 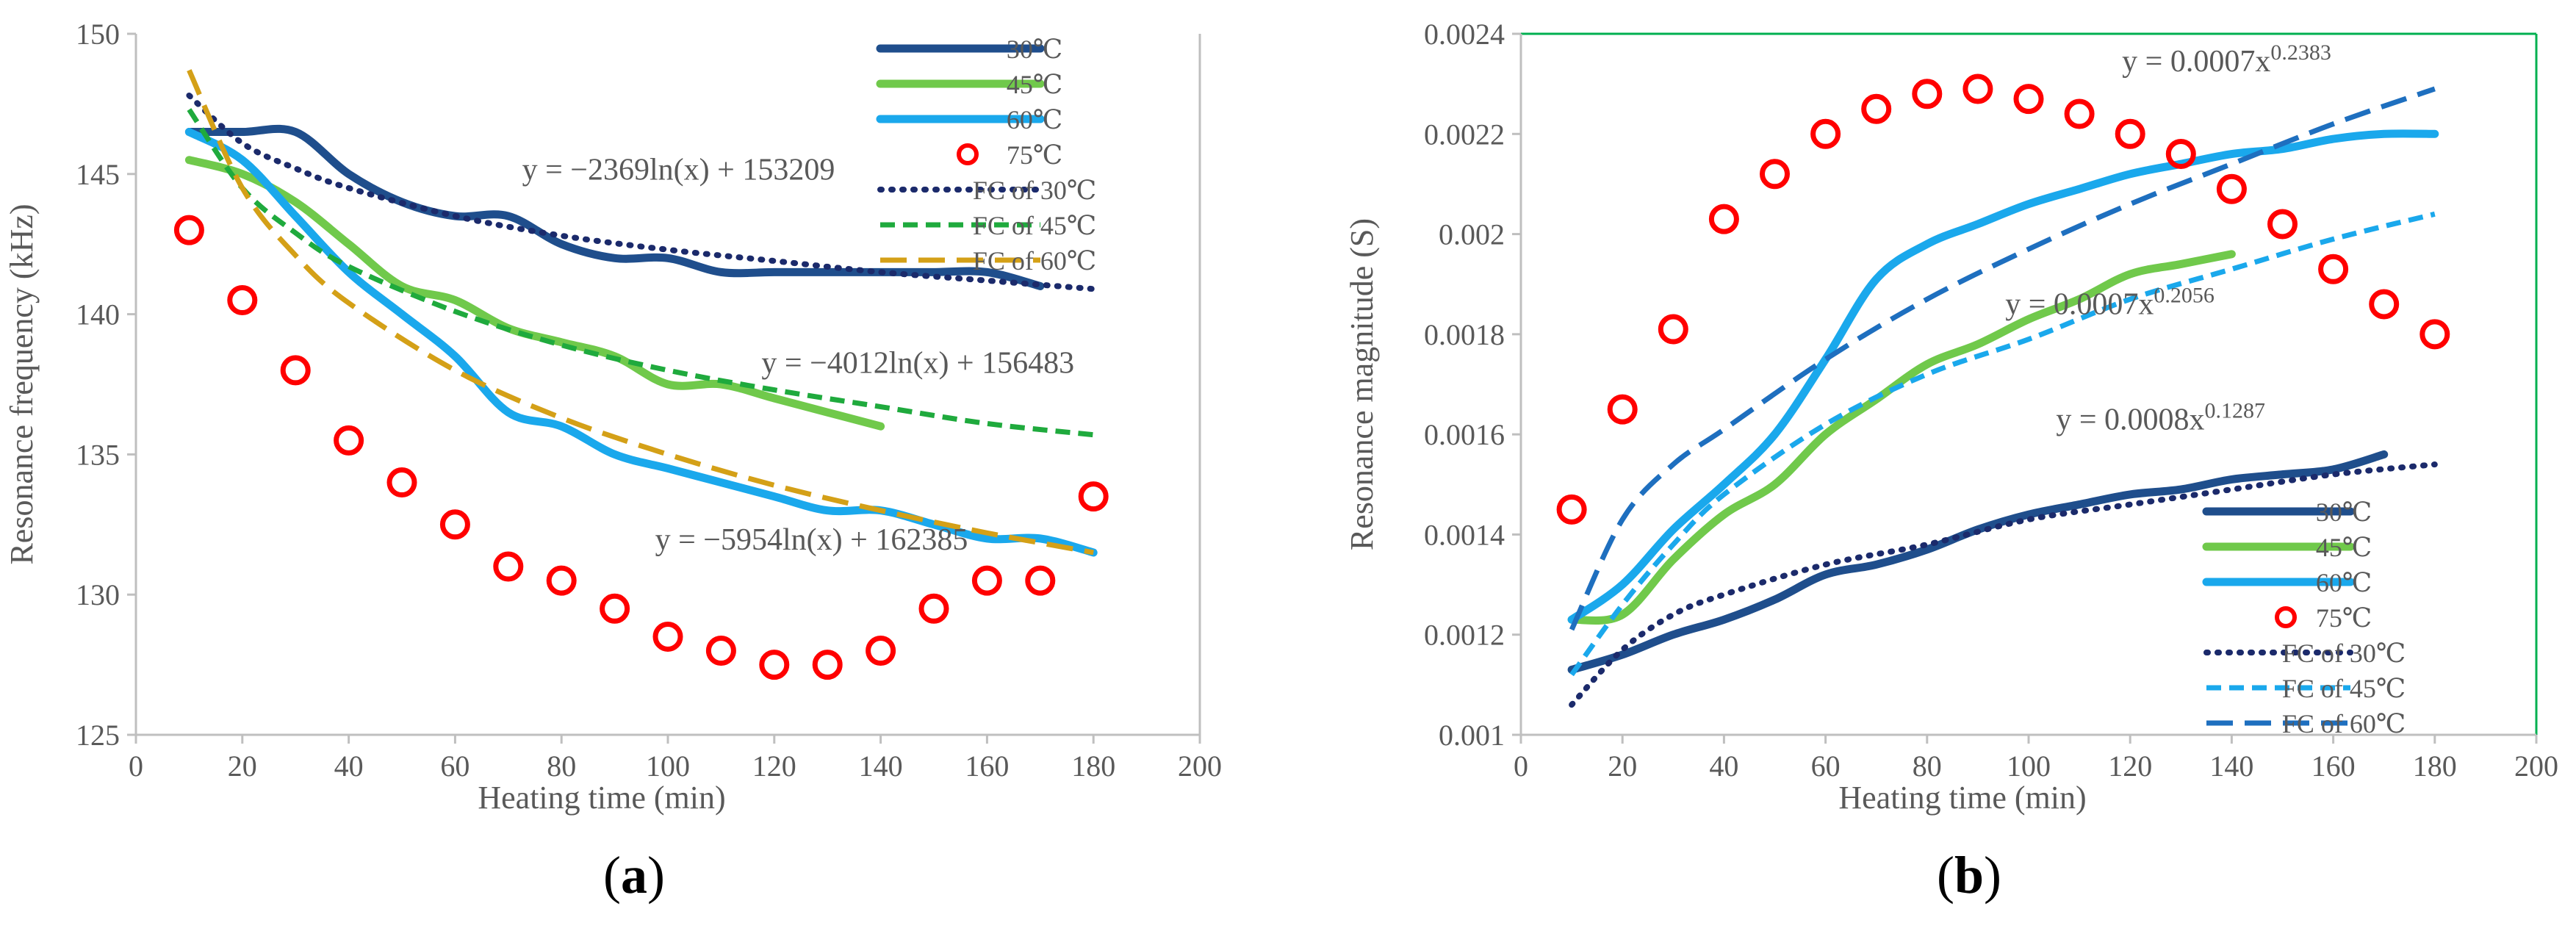 What do you see at coordinates (811, 540) in the screenshot?
I see `equation-annotation: y = −5954ln(x) + 162385` at bounding box center [811, 540].